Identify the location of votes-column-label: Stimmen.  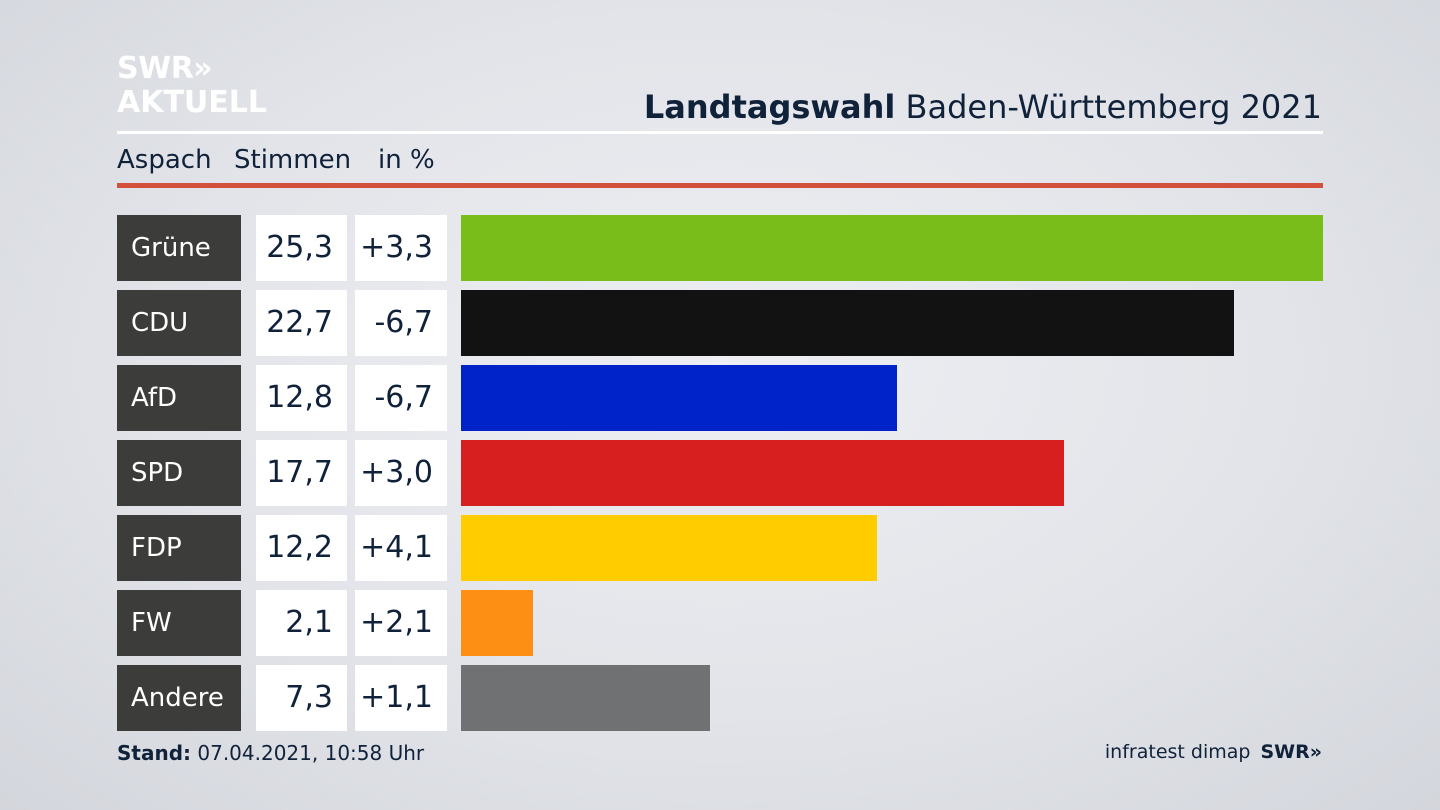
(293, 160).